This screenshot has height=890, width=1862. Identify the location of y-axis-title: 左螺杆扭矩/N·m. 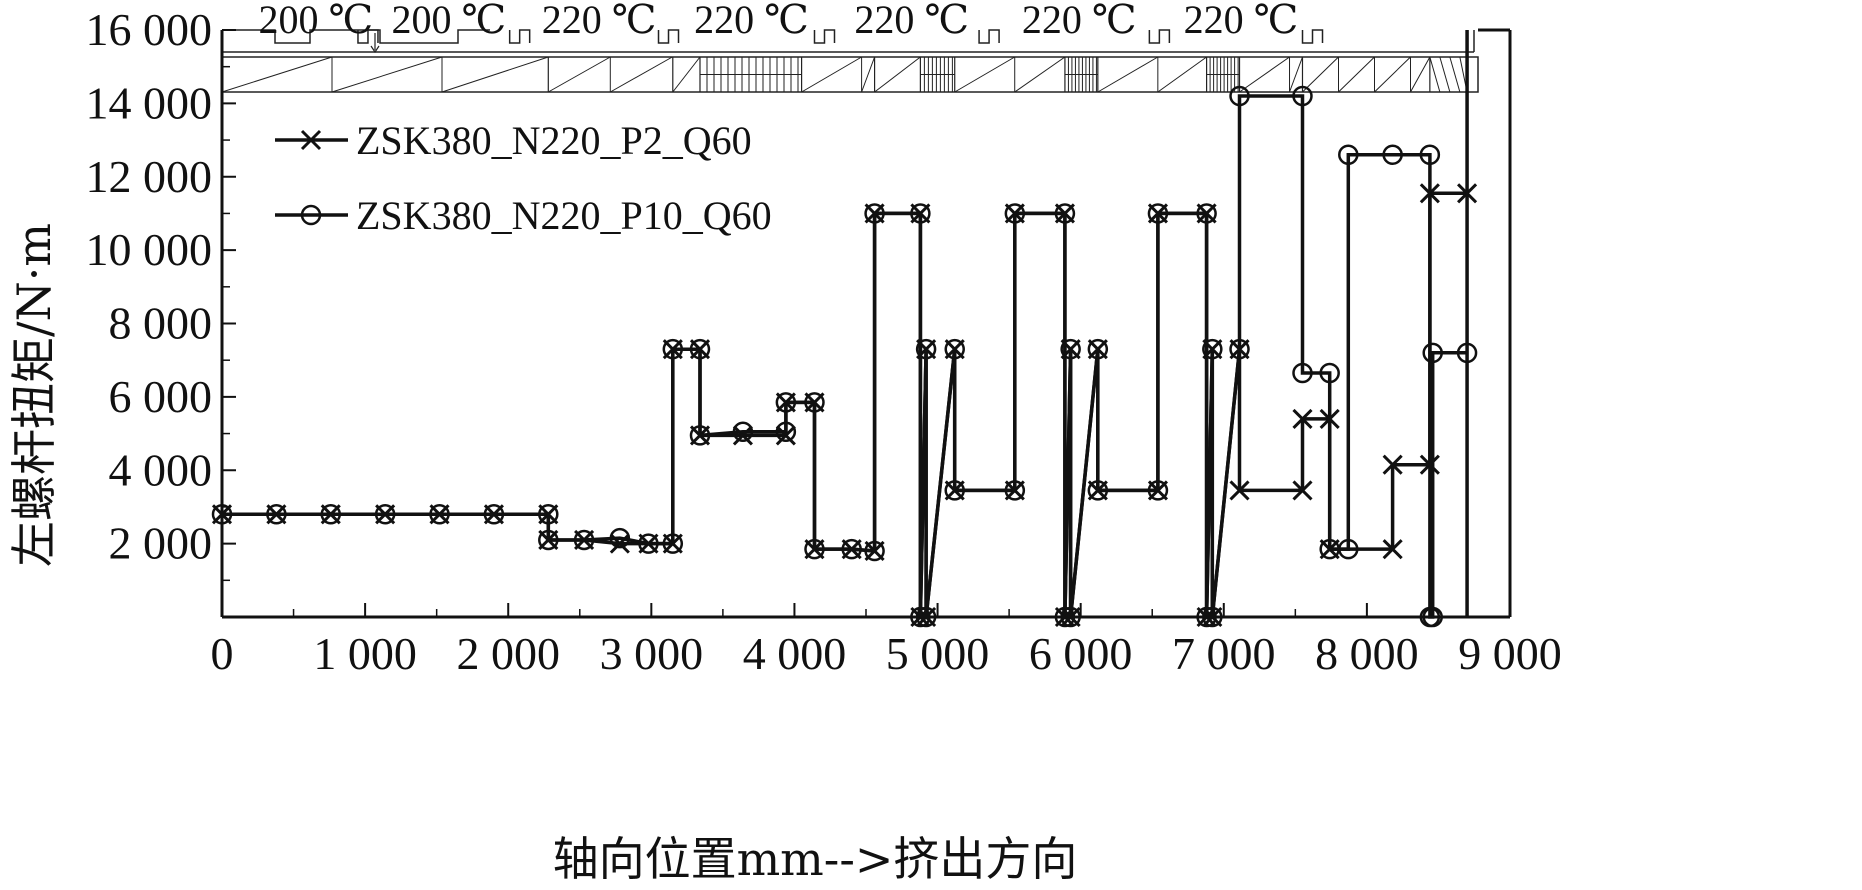
(34, 395).